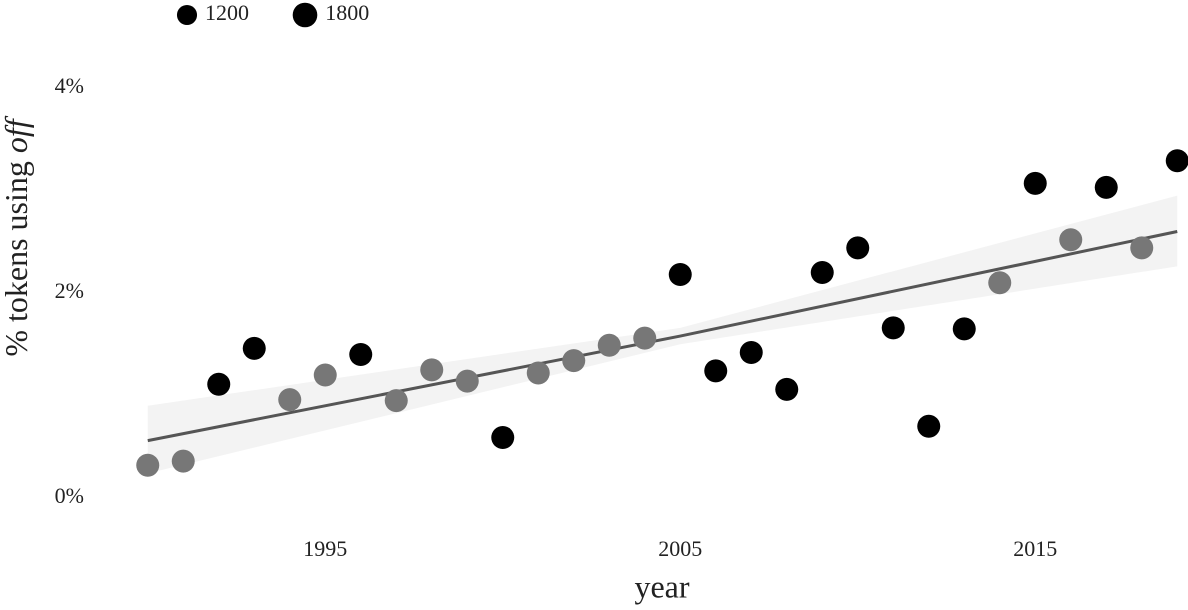  What do you see at coordinates (680, 548) in the screenshot?
I see `x-tick-label: 2005` at bounding box center [680, 548].